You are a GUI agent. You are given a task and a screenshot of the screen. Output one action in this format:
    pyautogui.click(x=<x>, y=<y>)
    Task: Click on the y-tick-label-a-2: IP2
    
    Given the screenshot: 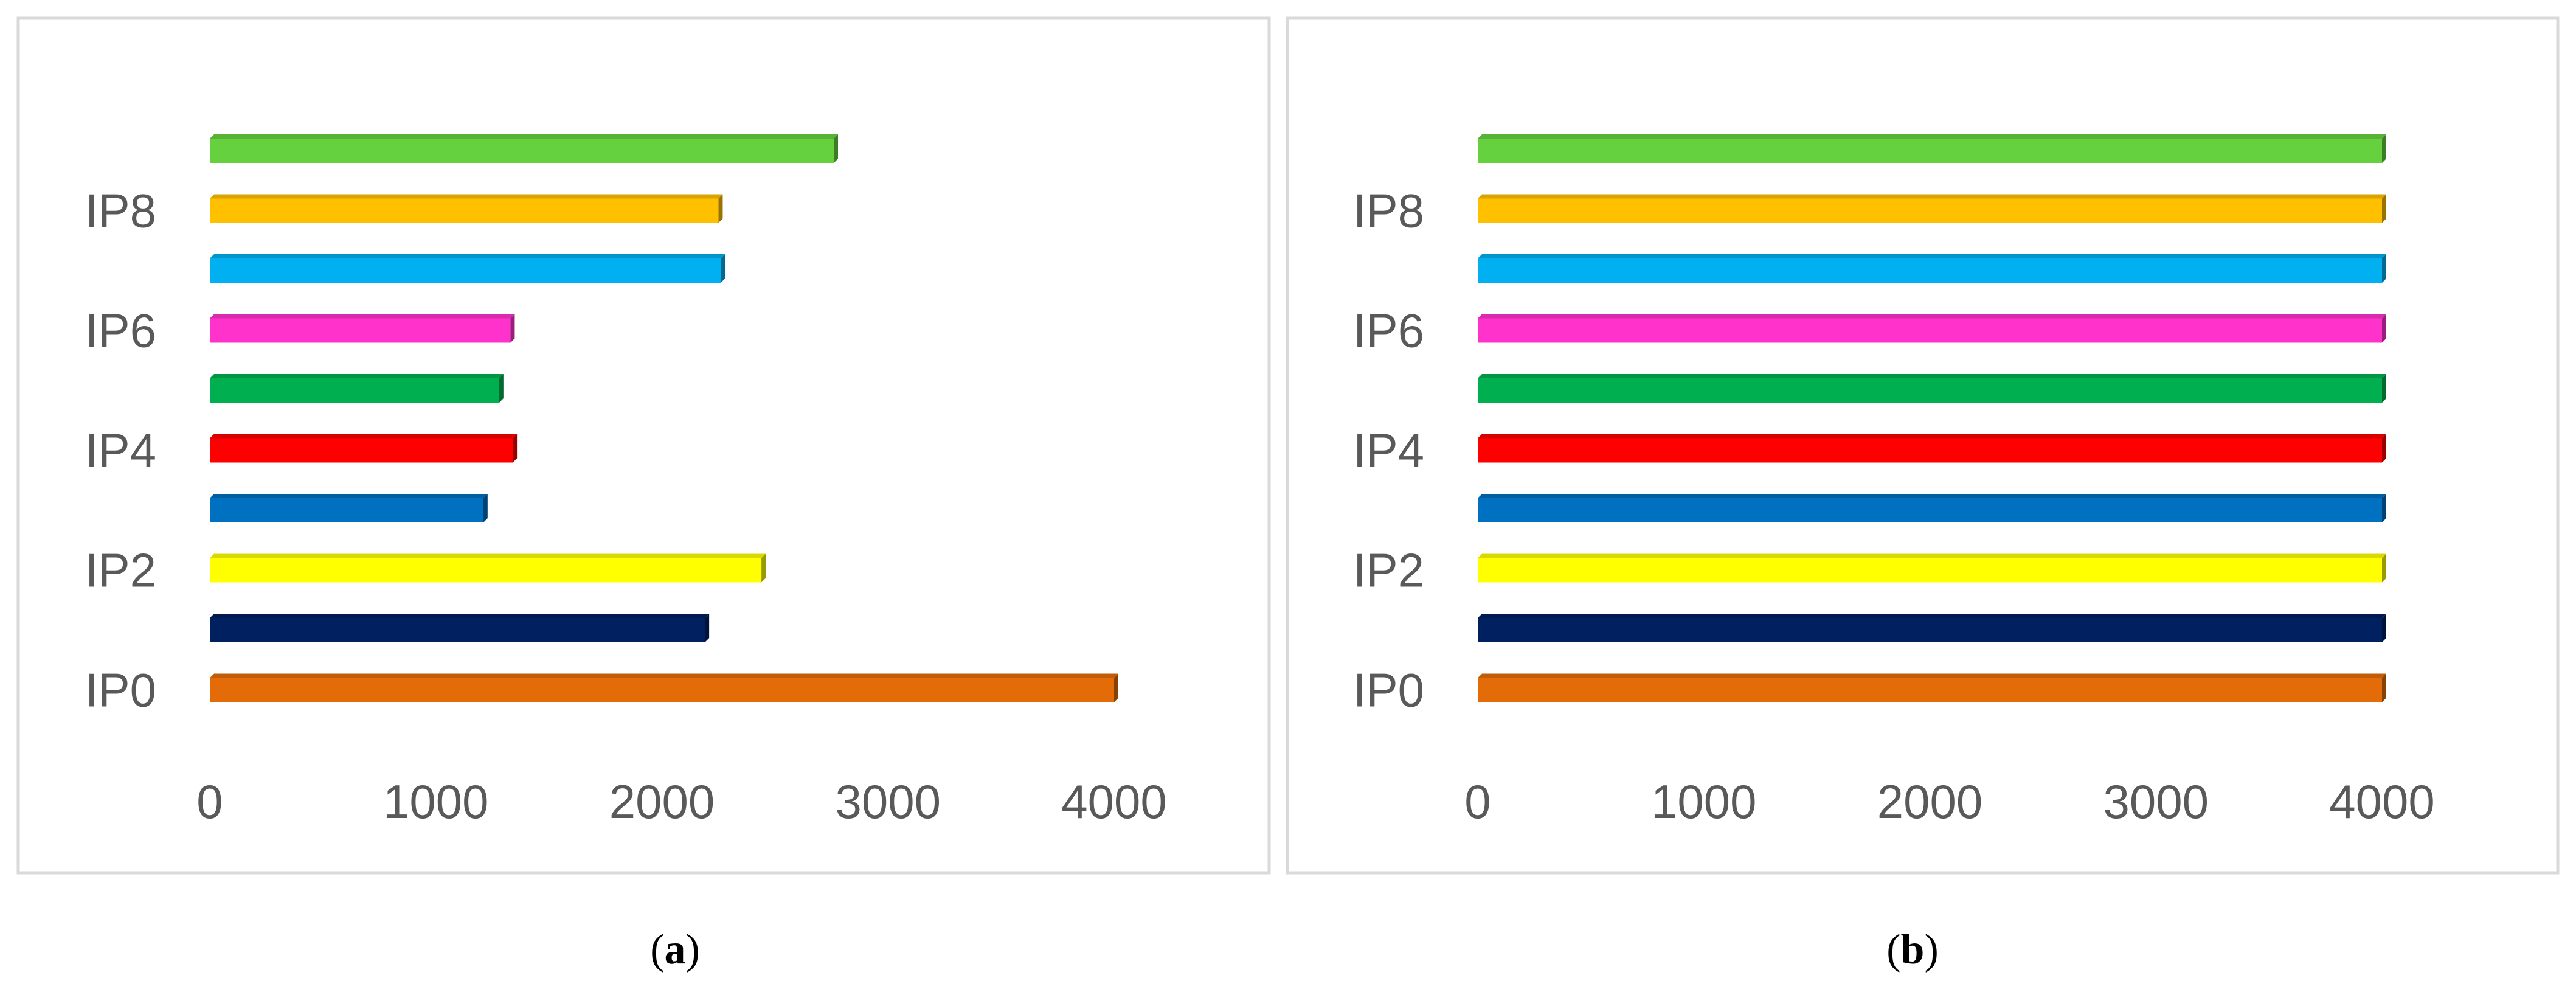 What is the action you would take?
    pyautogui.click(x=120, y=570)
    